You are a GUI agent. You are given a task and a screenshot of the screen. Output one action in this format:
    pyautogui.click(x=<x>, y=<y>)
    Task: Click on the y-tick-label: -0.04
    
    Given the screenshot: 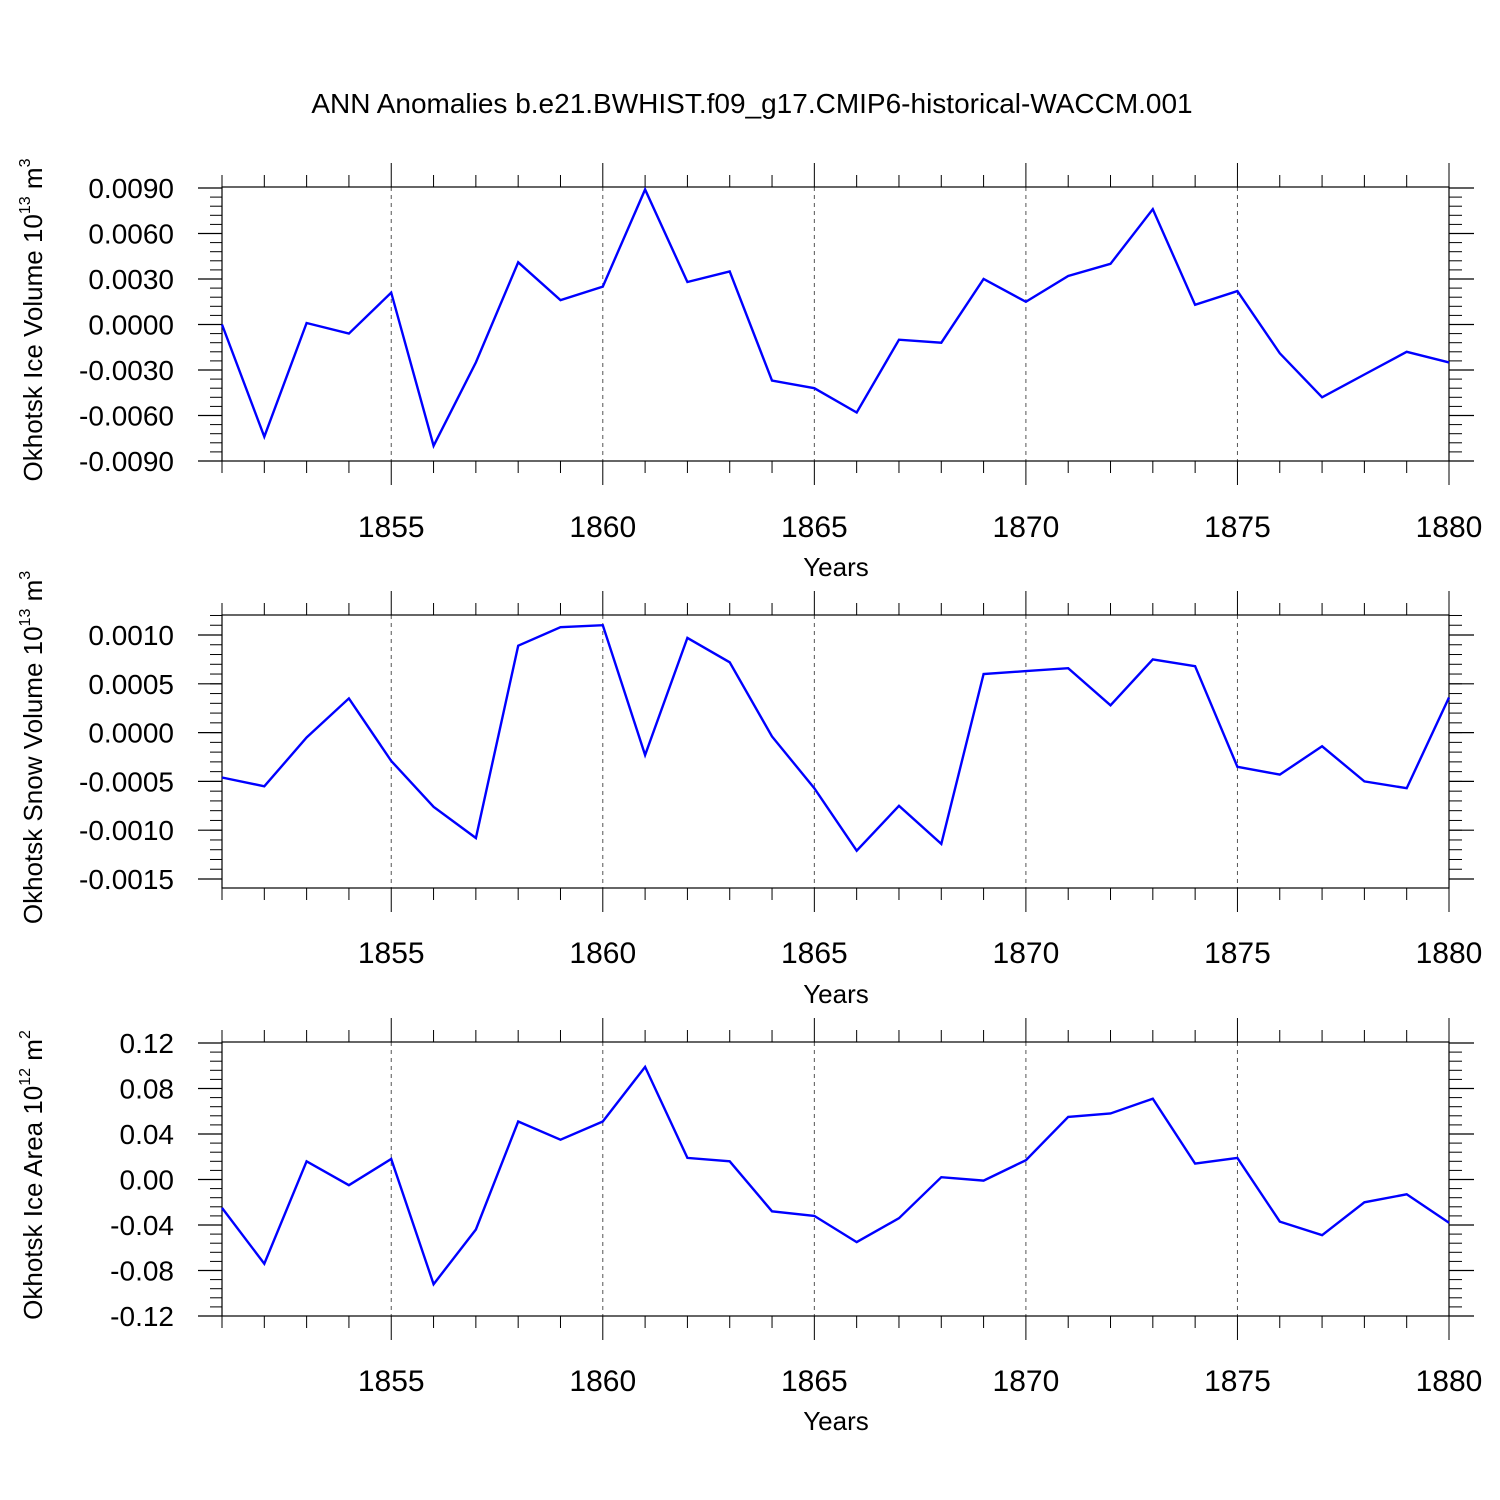 What is the action you would take?
    pyautogui.click(x=142, y=1225)
    